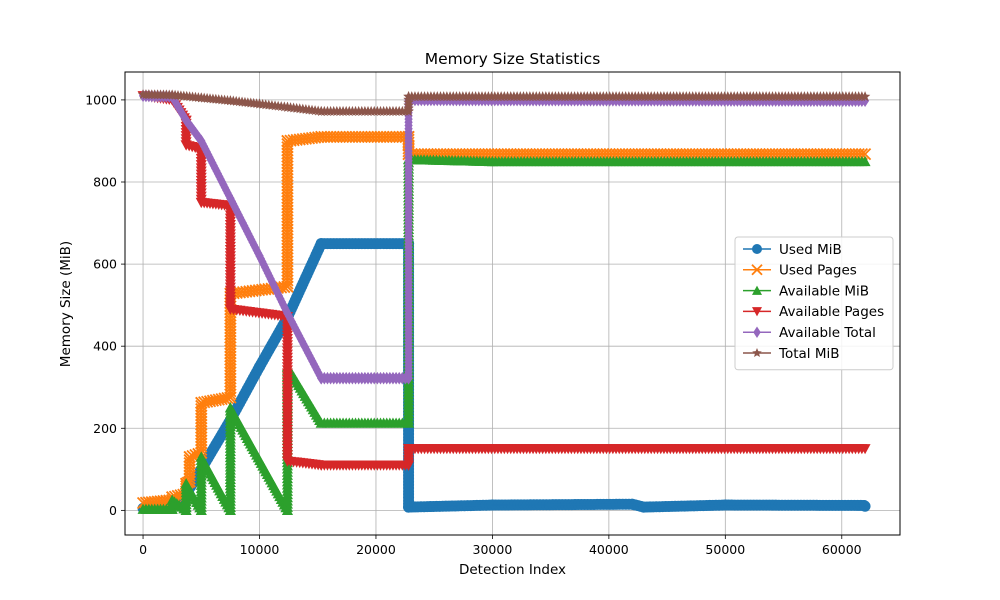 The image size is (1000, 600). What do you see at coordinates (609, 549) in the screenshot?
I see `x-tick-label: 40000` at bounding box center [609, 549].